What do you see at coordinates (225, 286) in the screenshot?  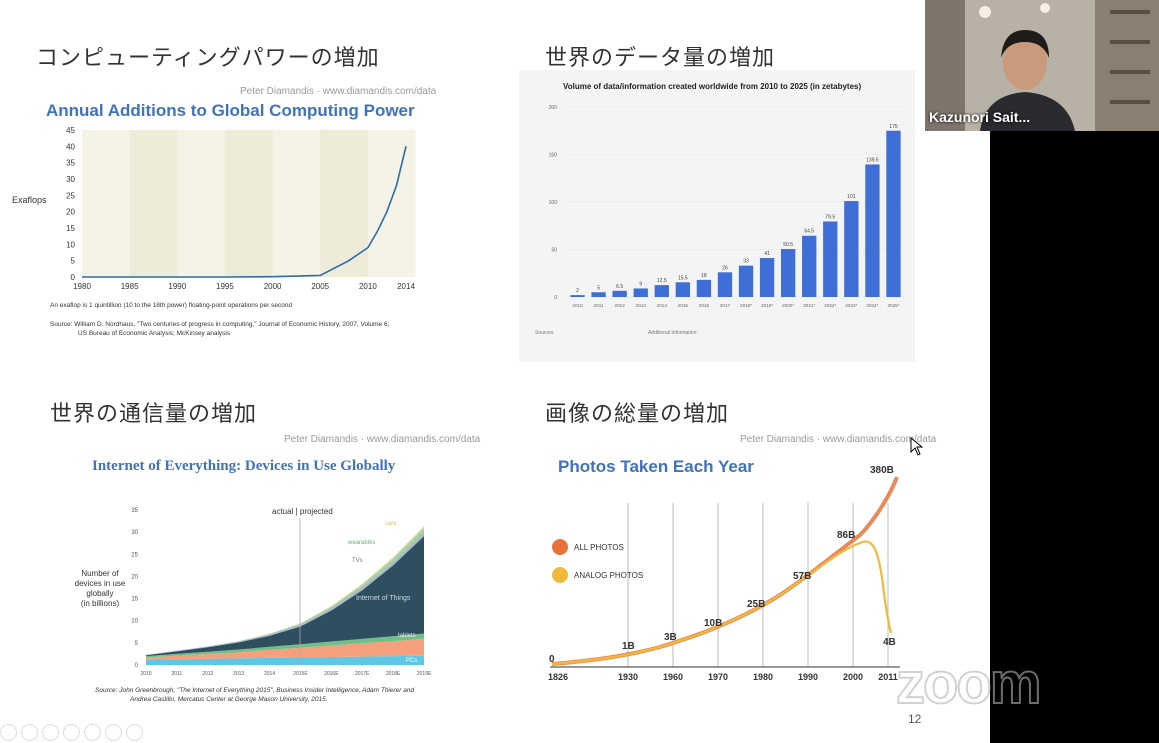 I see `chart1-xtick: 1995` at bounding box center [225, 286].